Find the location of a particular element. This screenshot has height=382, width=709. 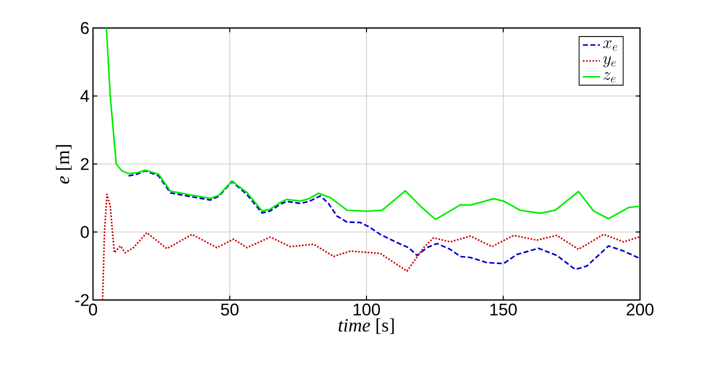

legend-label: $x_e$ is located at coordinates (610, 45).